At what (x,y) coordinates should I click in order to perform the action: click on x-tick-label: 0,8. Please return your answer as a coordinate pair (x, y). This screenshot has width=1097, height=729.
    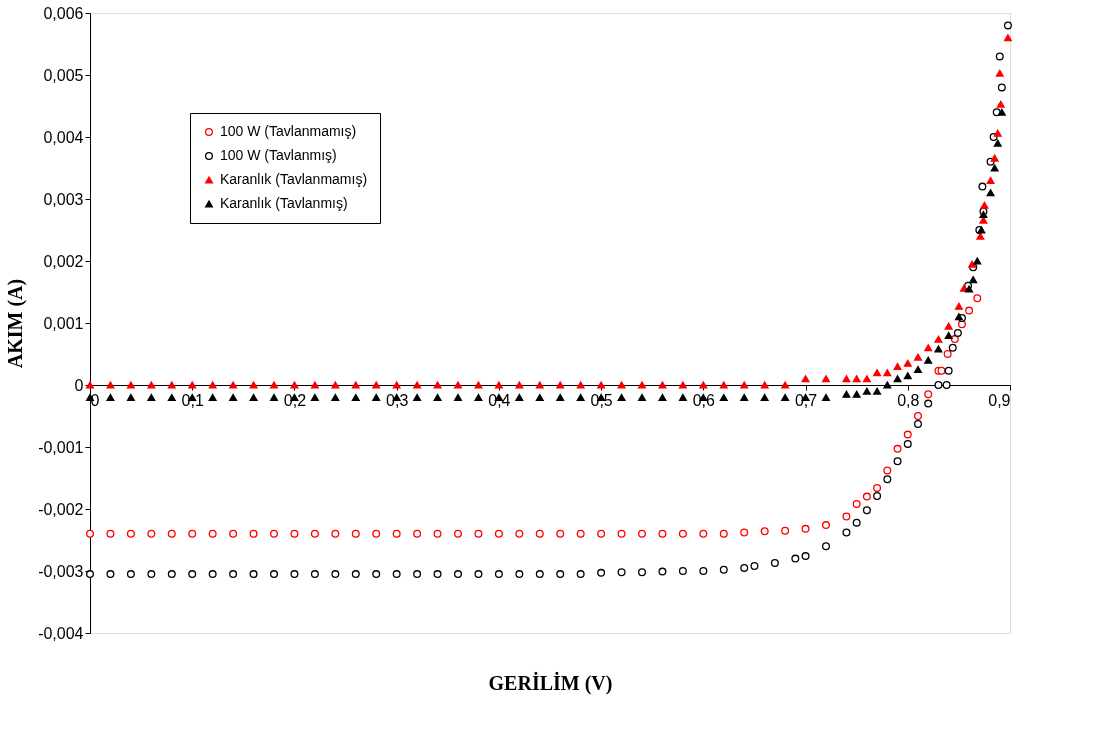
    Looking at the image, I should click on (908, 400).